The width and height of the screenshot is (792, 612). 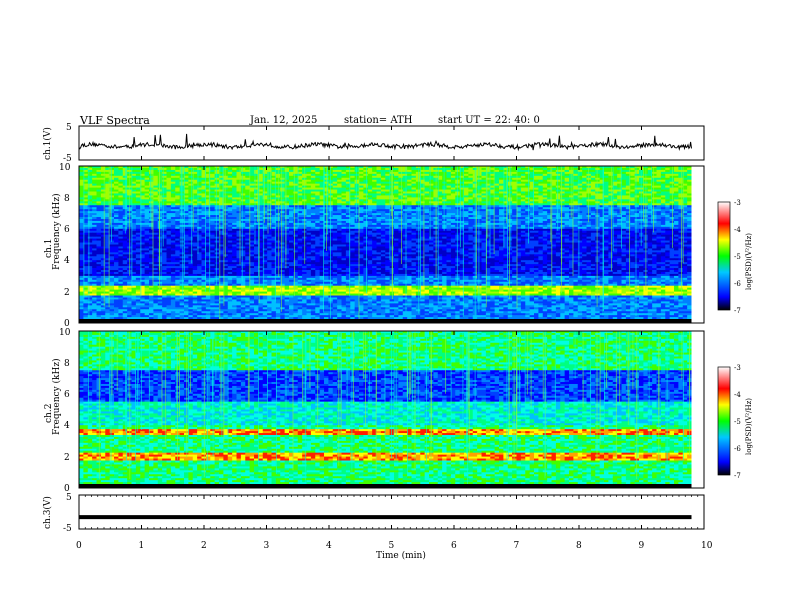 What do you see at coordinates (283, 120) in the screenshot?
I see `date-label: Jan. 12, 2025` at bounding box center [283, 120].